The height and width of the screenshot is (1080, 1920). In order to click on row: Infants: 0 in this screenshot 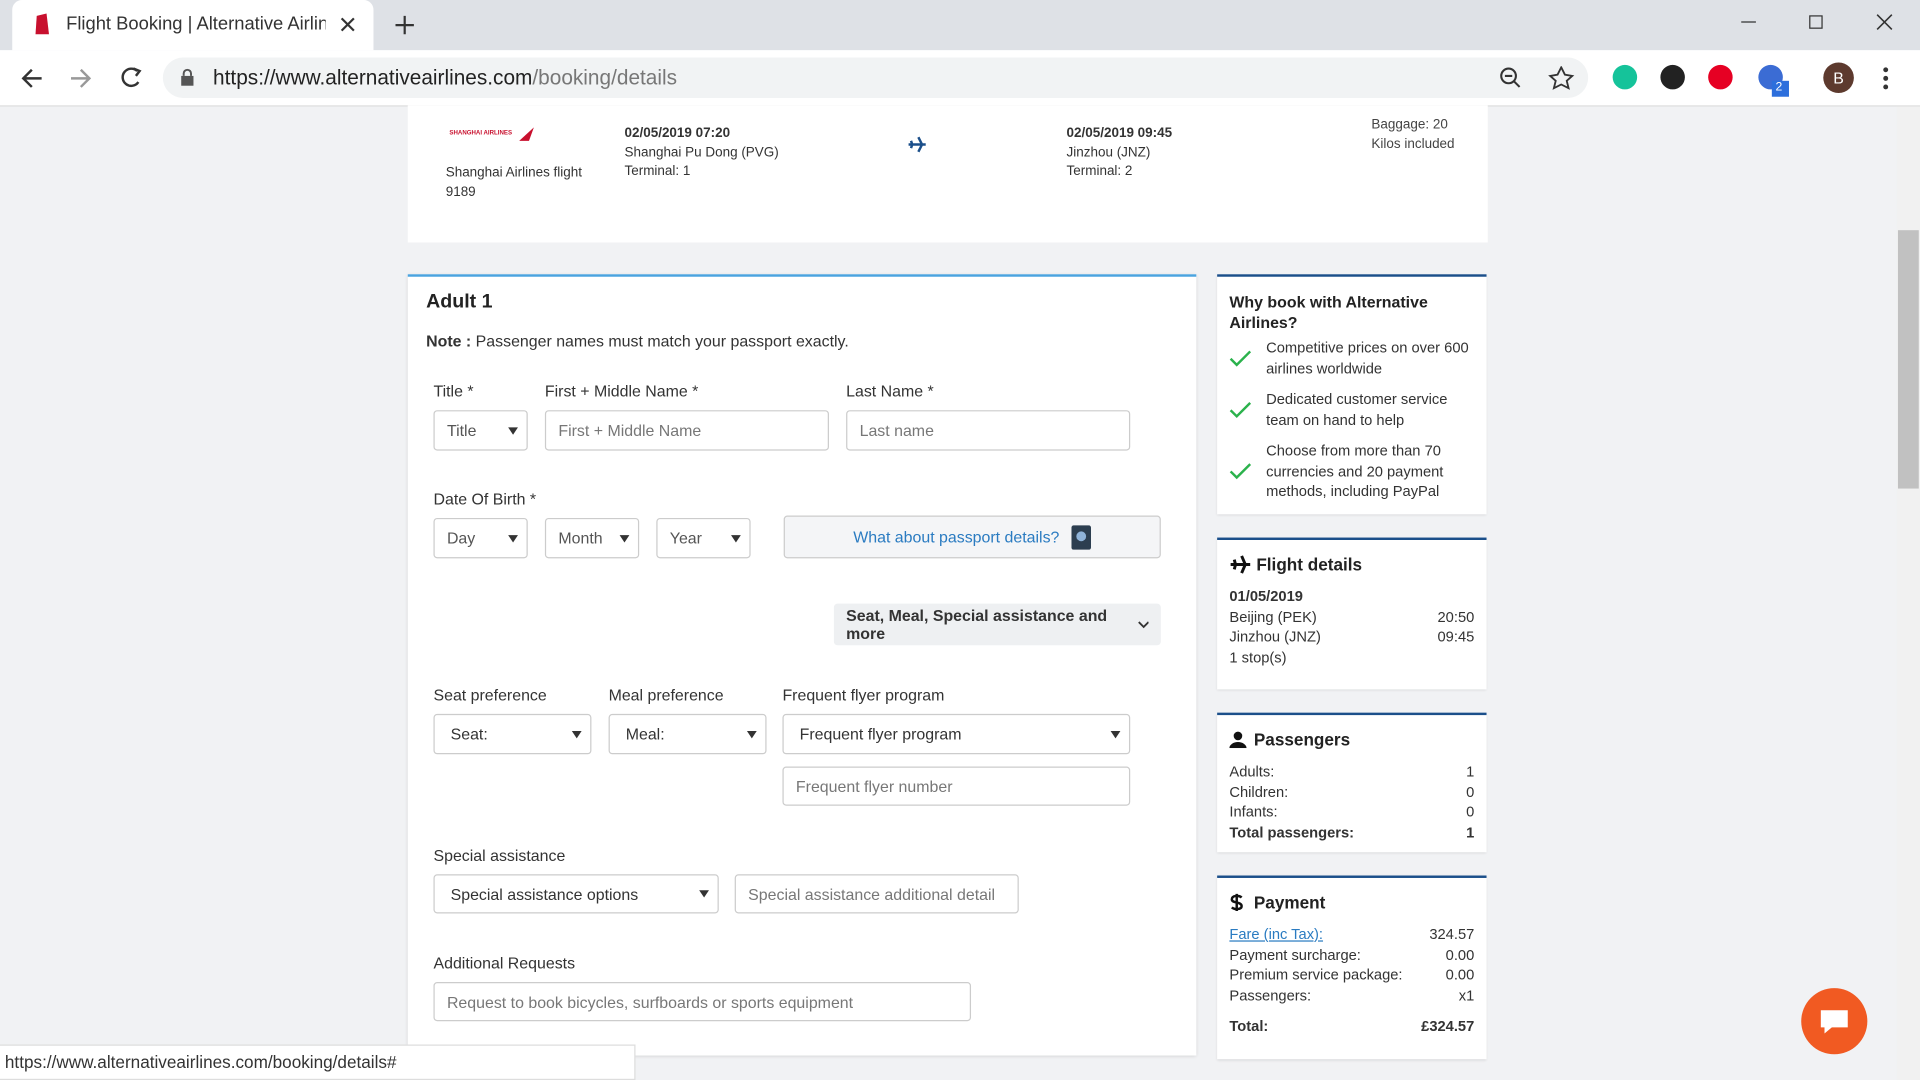, I will do `click(1351, 812)`.